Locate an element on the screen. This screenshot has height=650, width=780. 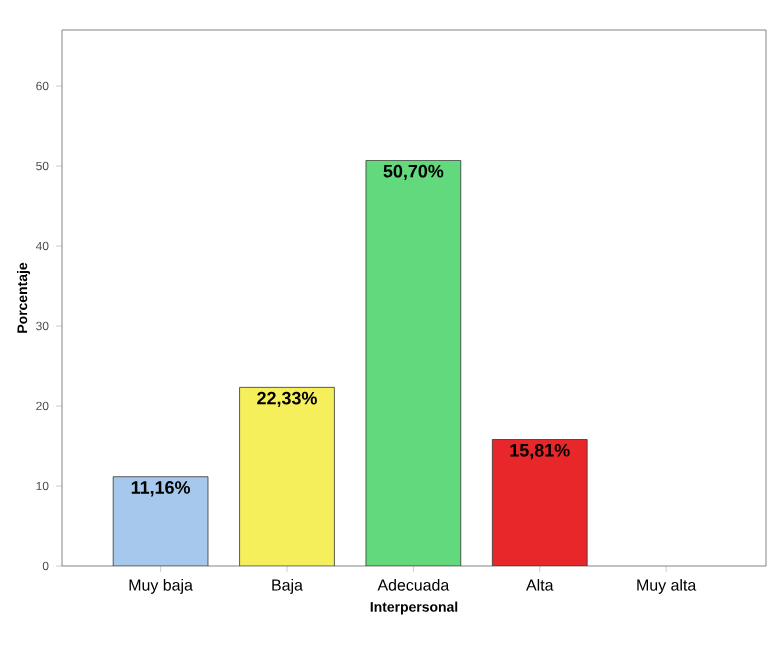
data-label: 11,16% is located at coordinates (161, 489).